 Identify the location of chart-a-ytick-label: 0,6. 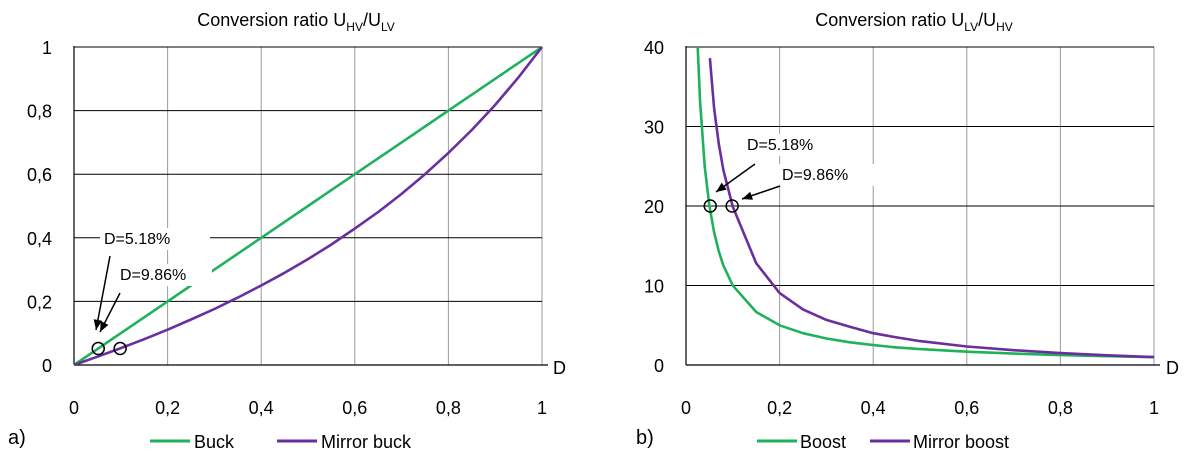
(39, 175).